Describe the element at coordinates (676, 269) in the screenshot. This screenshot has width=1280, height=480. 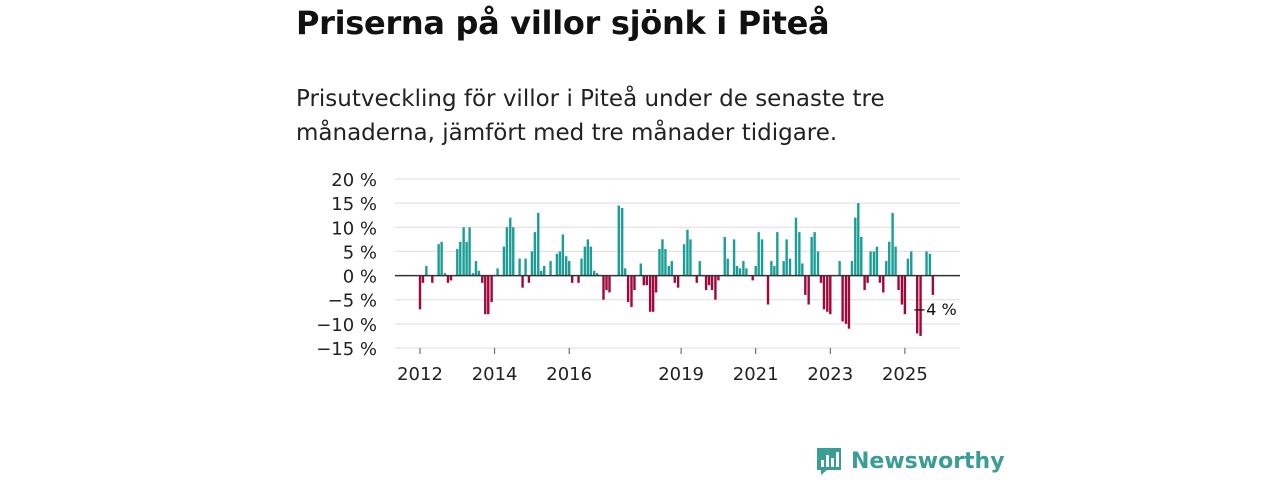
I see `bars` at that location.